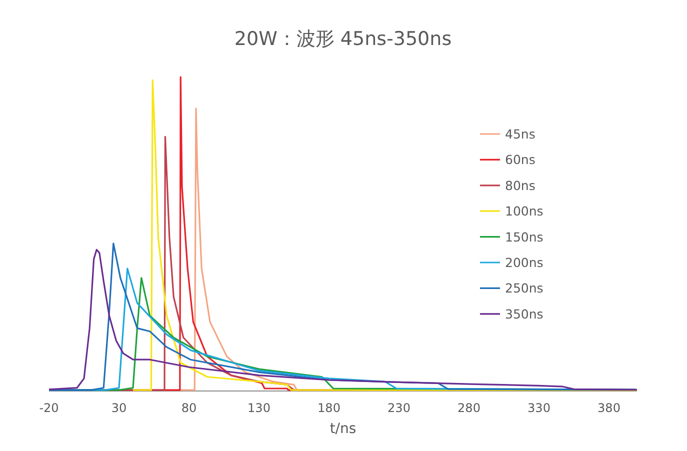  What do you see at coordinates (520, 185) in the screenshot?
I see `legend-label: 80ns` at bounding box center [520, 185].